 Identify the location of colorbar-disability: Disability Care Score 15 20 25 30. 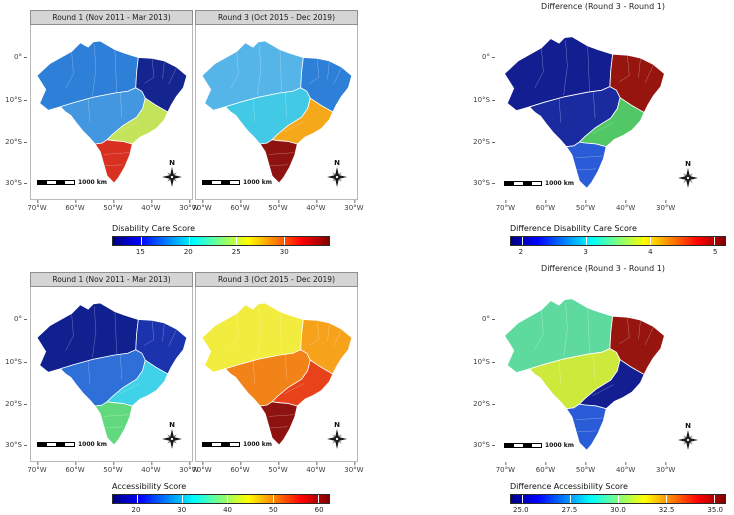
(221, 241).